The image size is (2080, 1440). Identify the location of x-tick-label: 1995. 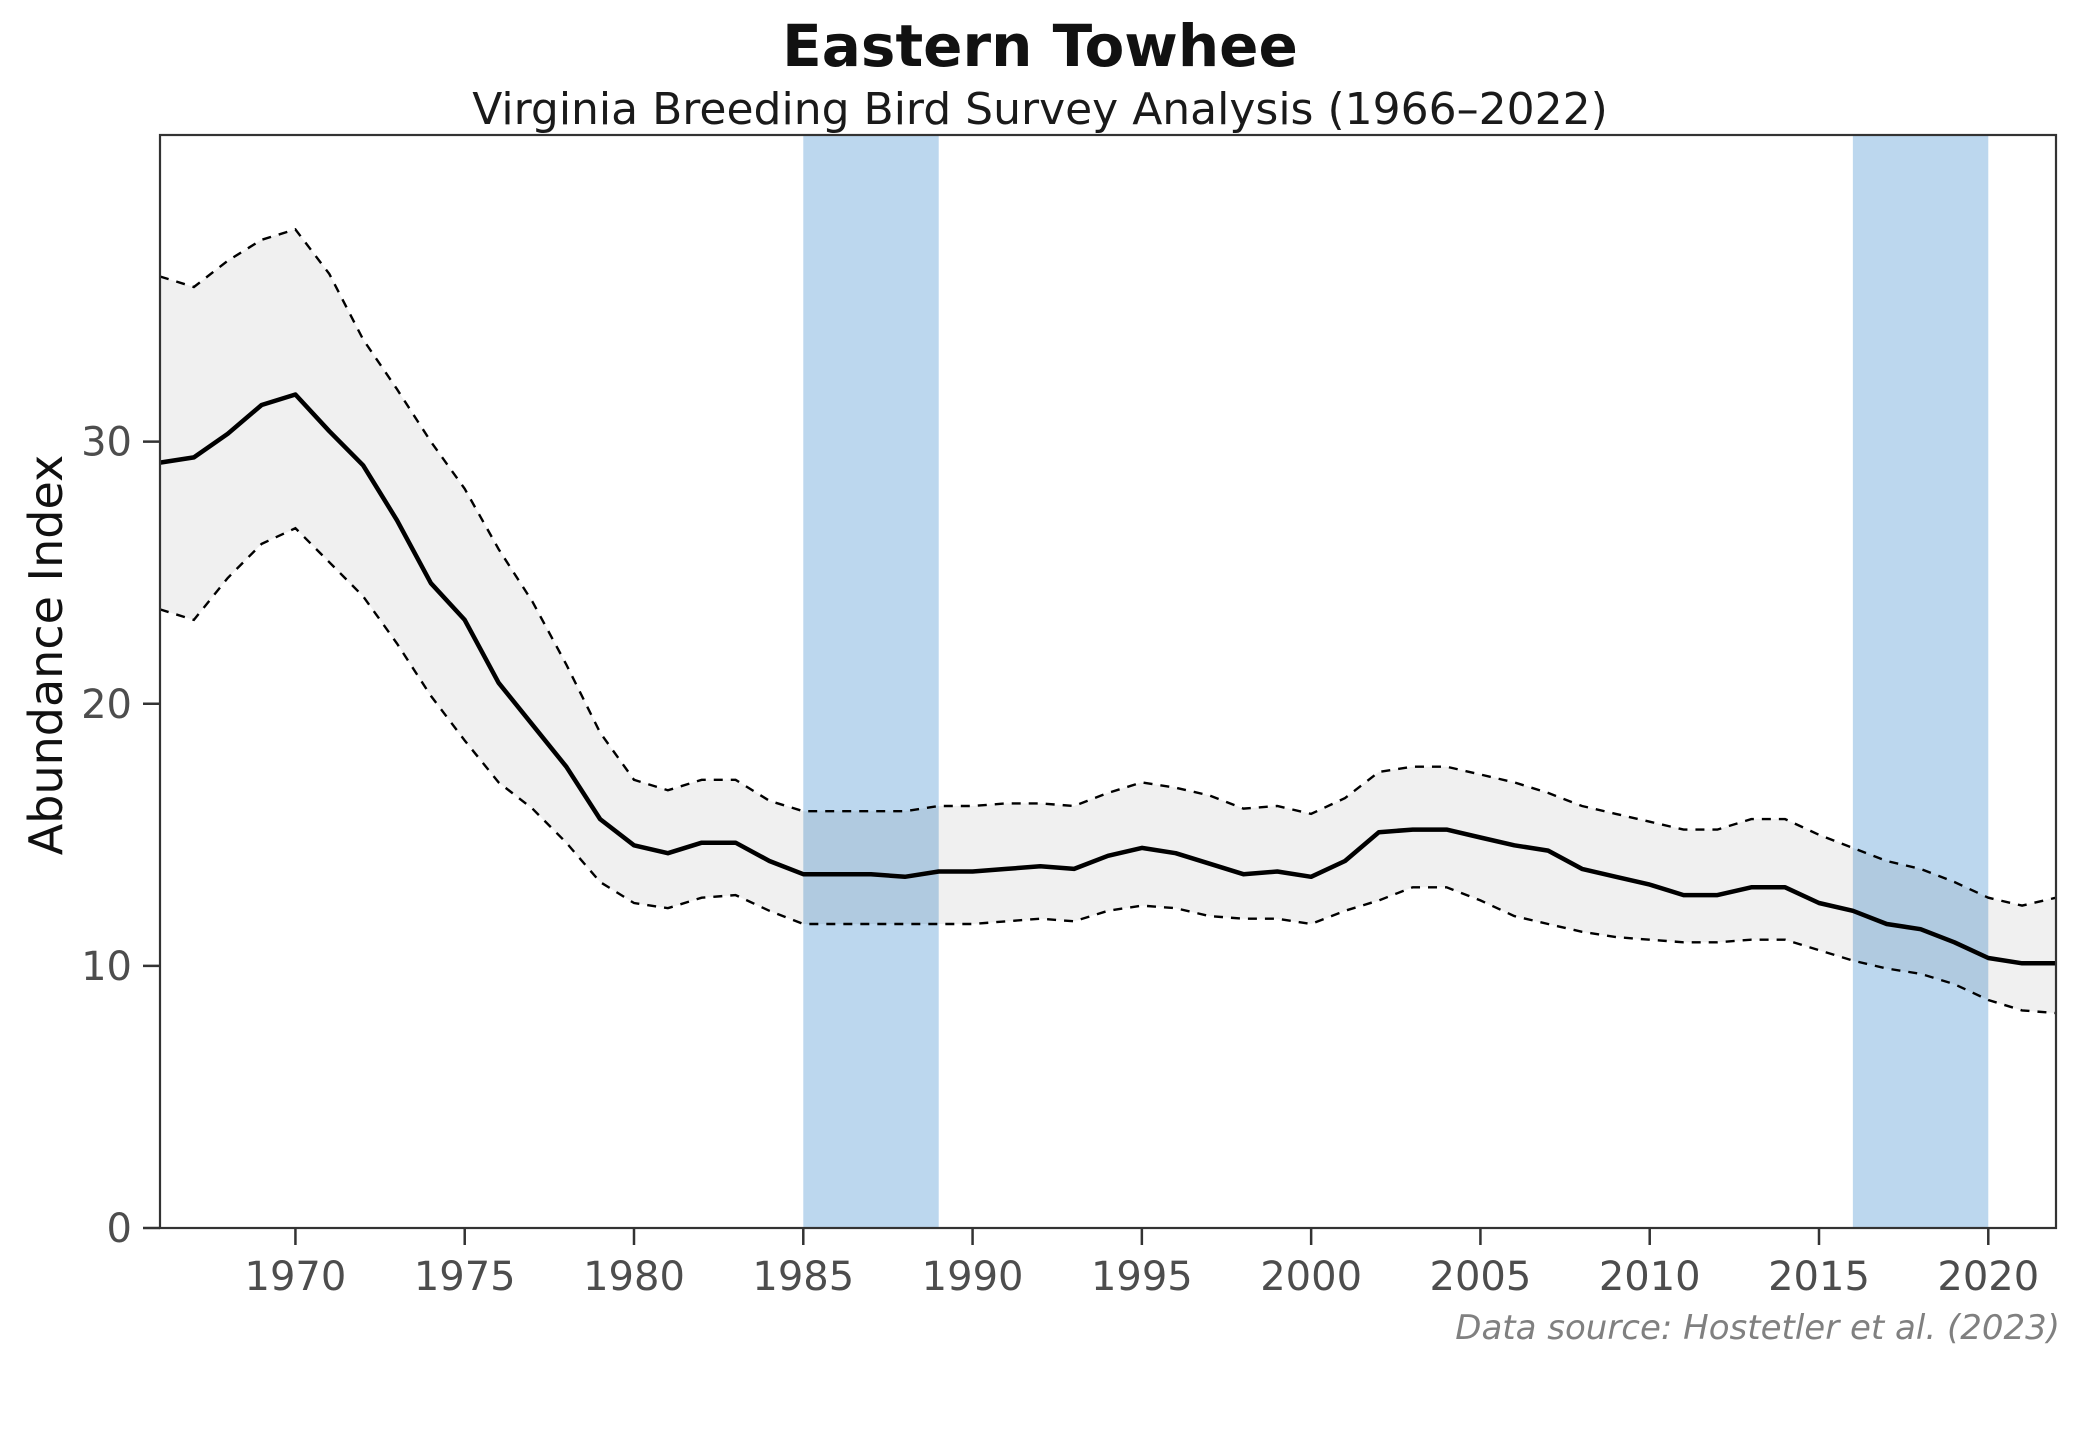
(1142, 1277).